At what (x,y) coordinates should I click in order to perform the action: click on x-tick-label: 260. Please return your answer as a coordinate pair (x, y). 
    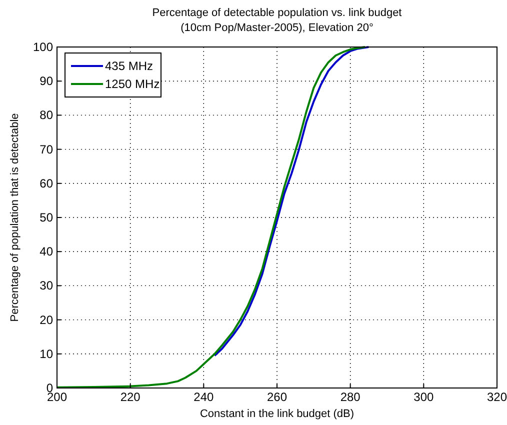
    Looking at the image, I should click on (277, 397).